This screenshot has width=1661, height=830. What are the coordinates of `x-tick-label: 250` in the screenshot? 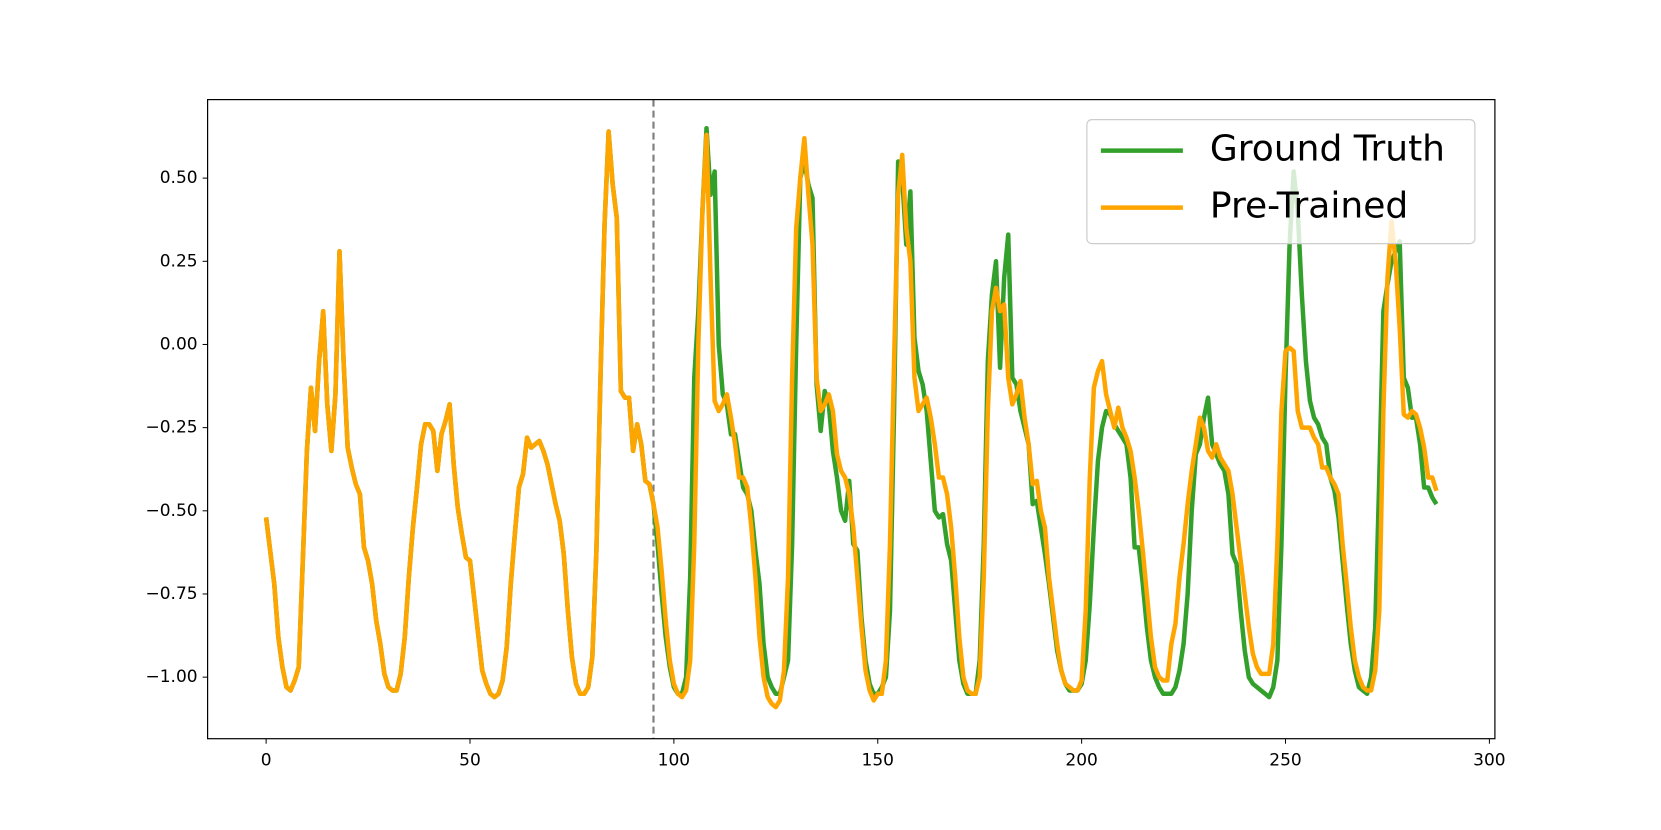 It's located at (1285, 761).